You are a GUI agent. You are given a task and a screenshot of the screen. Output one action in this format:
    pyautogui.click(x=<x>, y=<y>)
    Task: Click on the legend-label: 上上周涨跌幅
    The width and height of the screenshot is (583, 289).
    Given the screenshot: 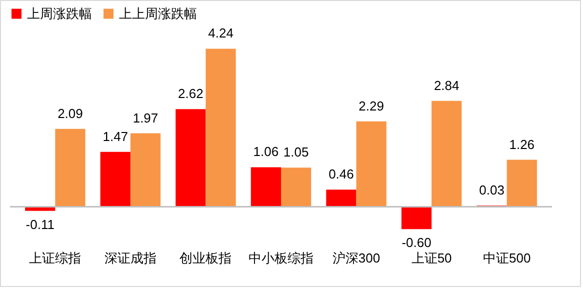 What is the action you would take?
    pyautogui.click(x=158, y=13)
    